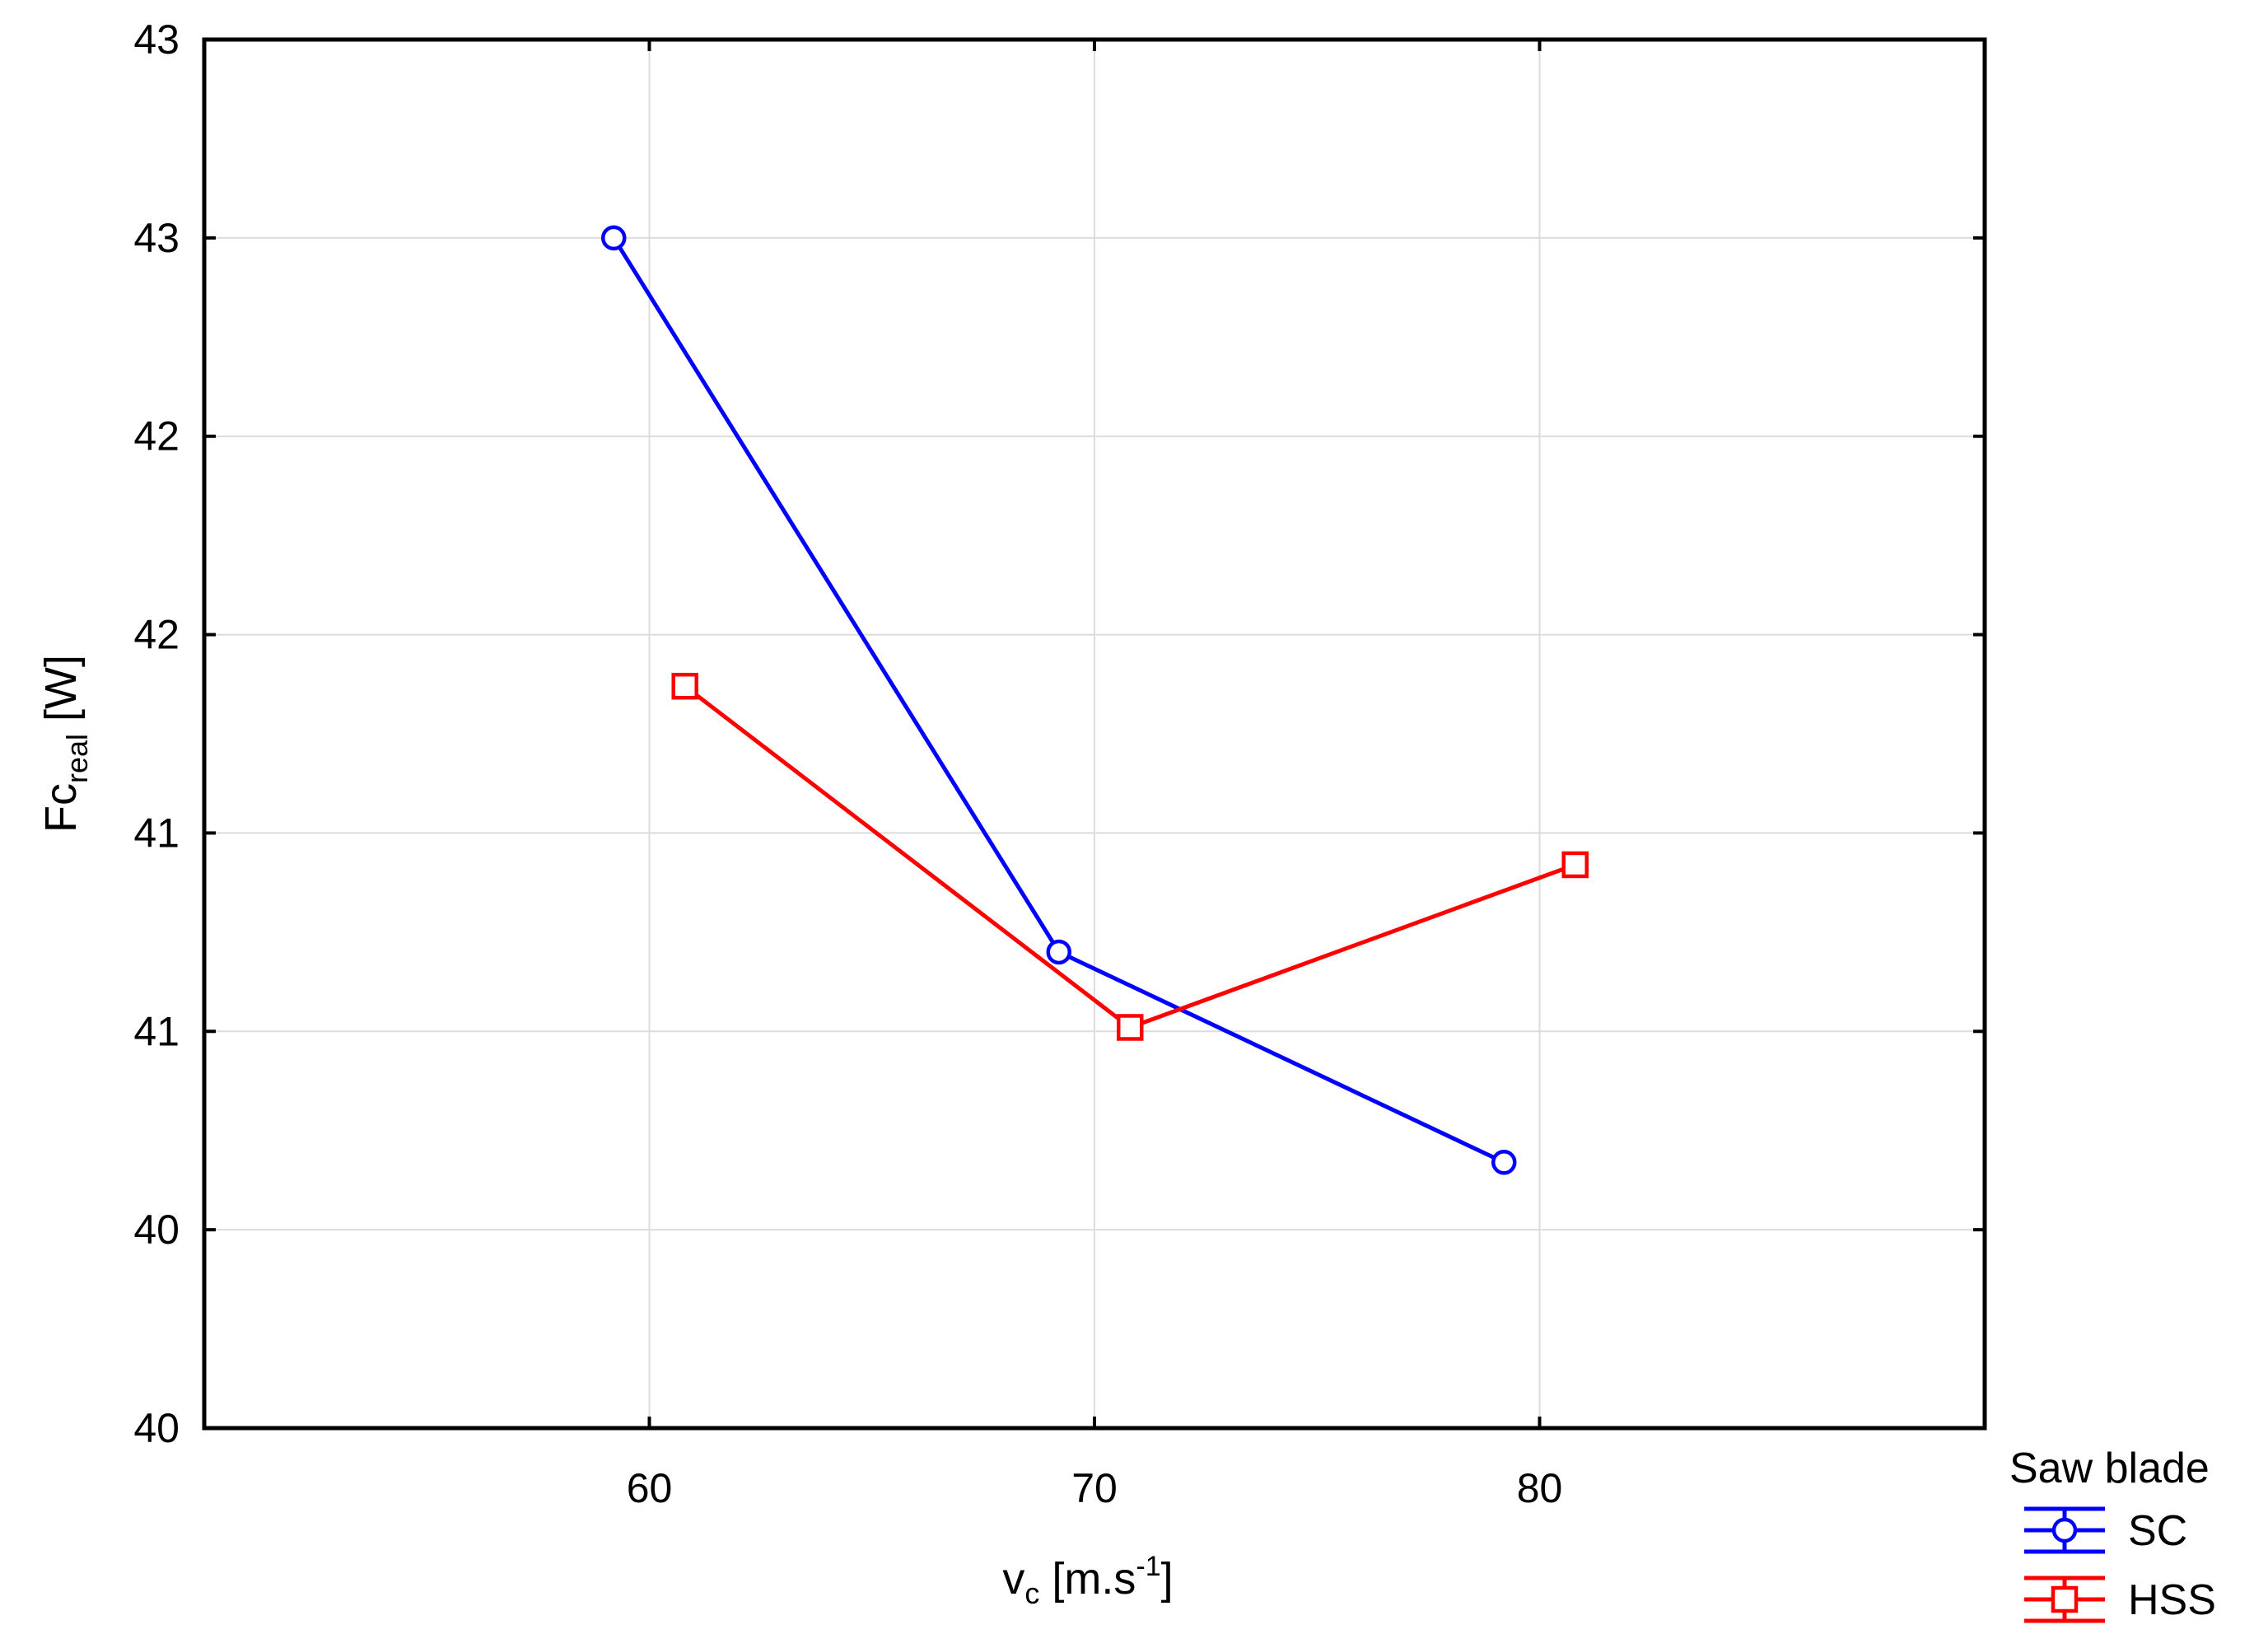 The width and height of the screenshot is (2268, 1634). What do you see at coordinates (2120, 1565) in the screenshot?
I see `legend-items: SC HSS` at bounding box center [2120, 1565].